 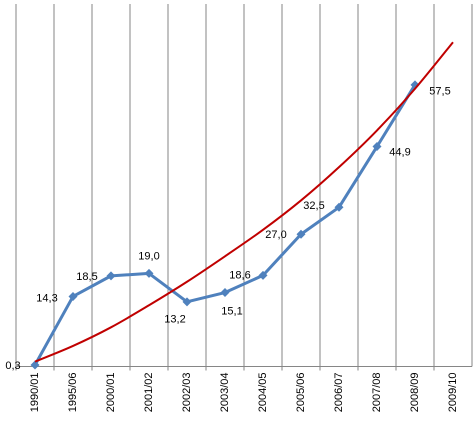 I want to click on x-tick-label: 2004/05, so click(x=263, y=393).